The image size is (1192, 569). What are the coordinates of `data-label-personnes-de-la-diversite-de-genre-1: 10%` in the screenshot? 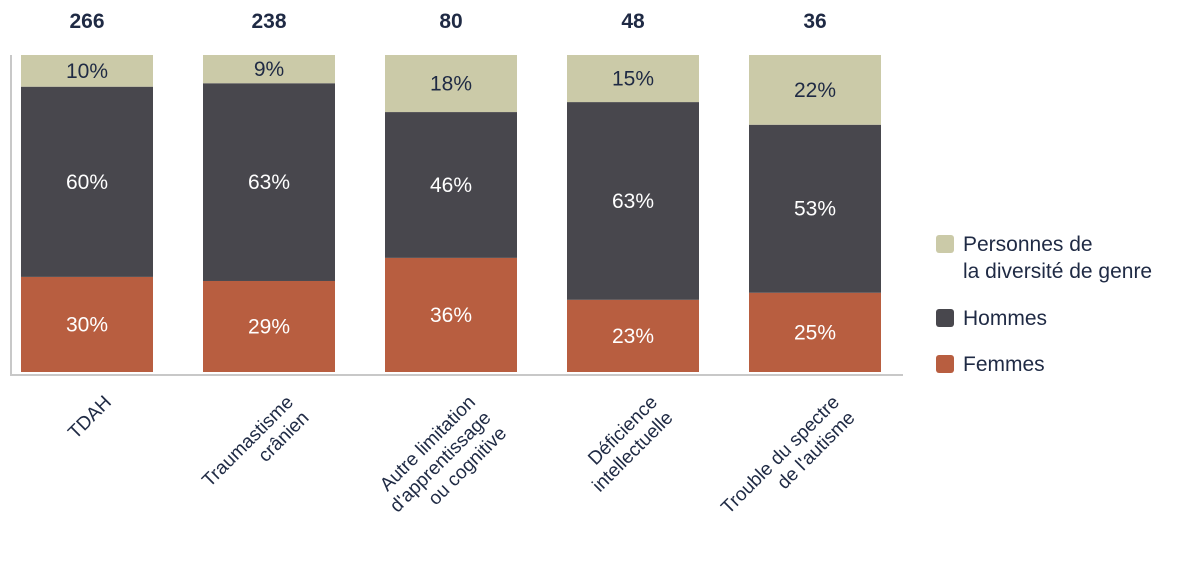 It's located at (87, 71).